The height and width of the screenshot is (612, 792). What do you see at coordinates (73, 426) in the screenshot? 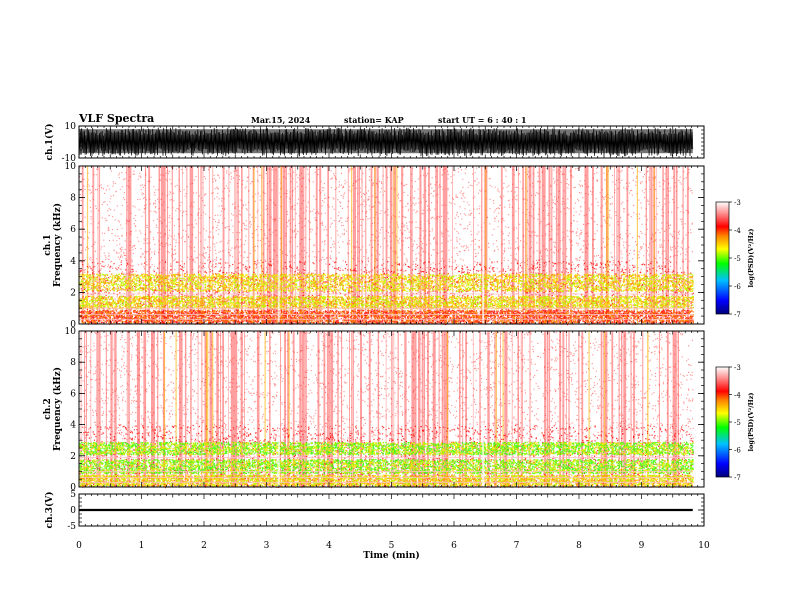
I see `spectrogram-ch2-ytick-label: 4` at bounding box center [73, 426].